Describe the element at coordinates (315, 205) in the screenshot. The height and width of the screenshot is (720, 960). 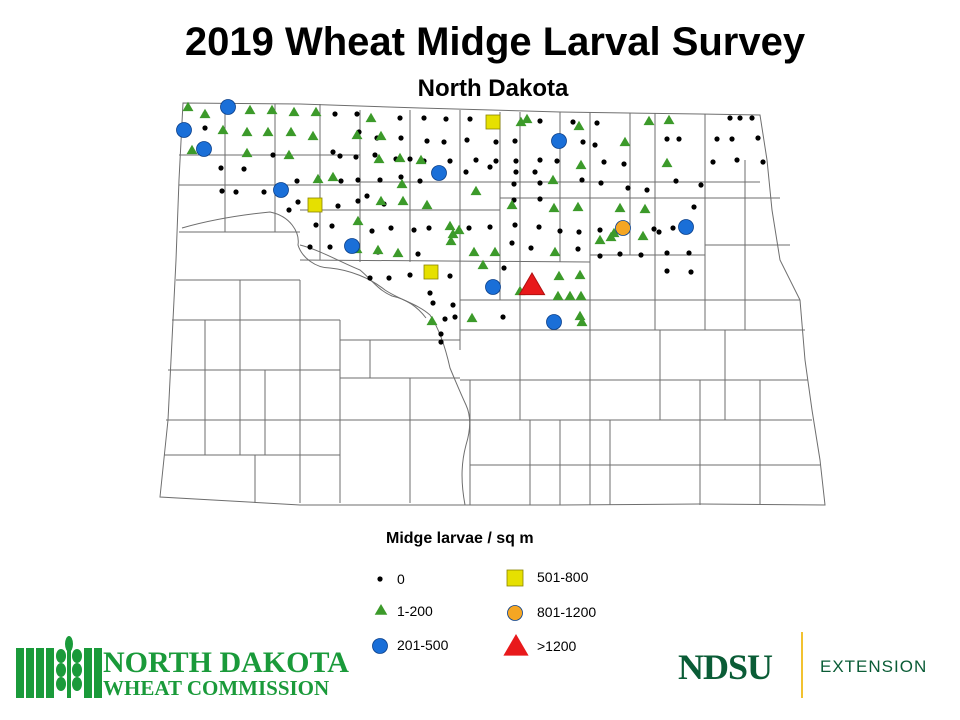
I see `five01-to-800-square` at that location.